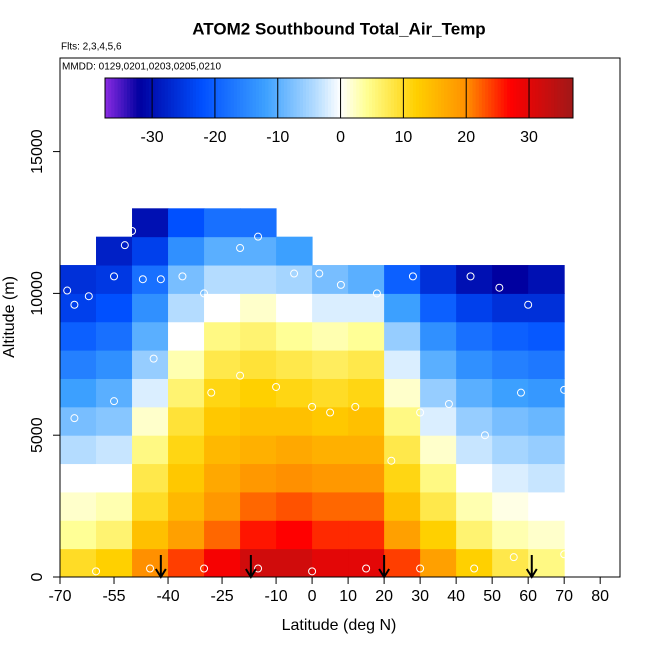 Image resolution: width=650 pixels, height=650 pixels. What do you see at coordinates (564, 596) in the screenshot?
I see `x-tick-label: 70` at bounding box center [564, 596].